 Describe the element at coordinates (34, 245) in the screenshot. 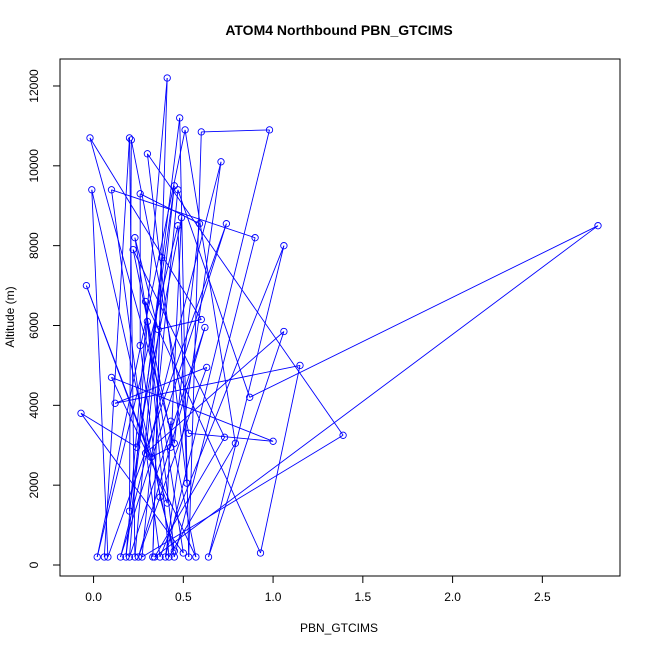

I see `y-tick-label: 8000` at that location.